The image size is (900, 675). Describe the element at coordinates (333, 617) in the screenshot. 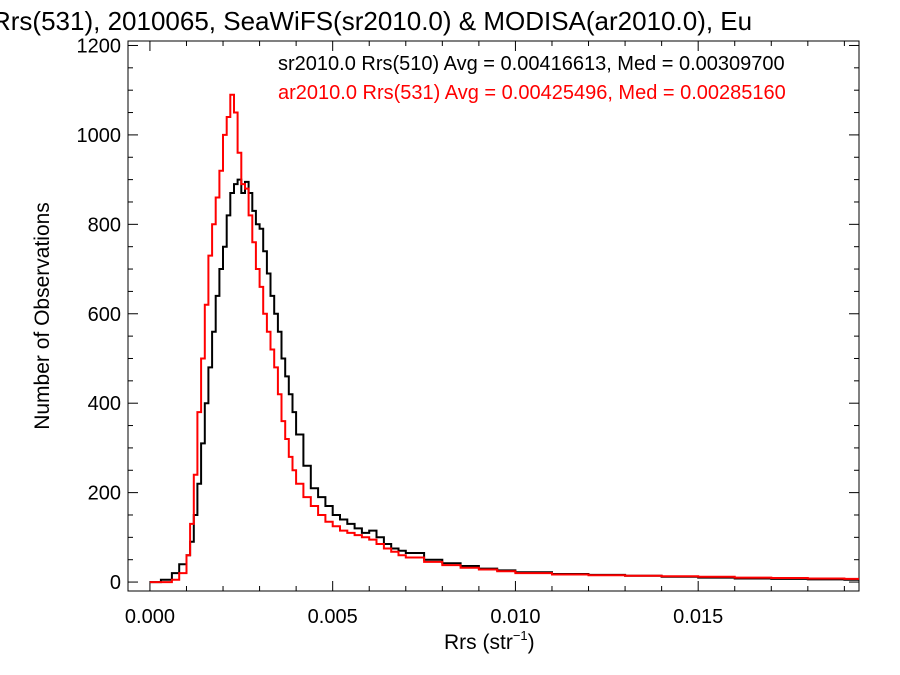

I see `x-tick-label: 0.005` at that location.